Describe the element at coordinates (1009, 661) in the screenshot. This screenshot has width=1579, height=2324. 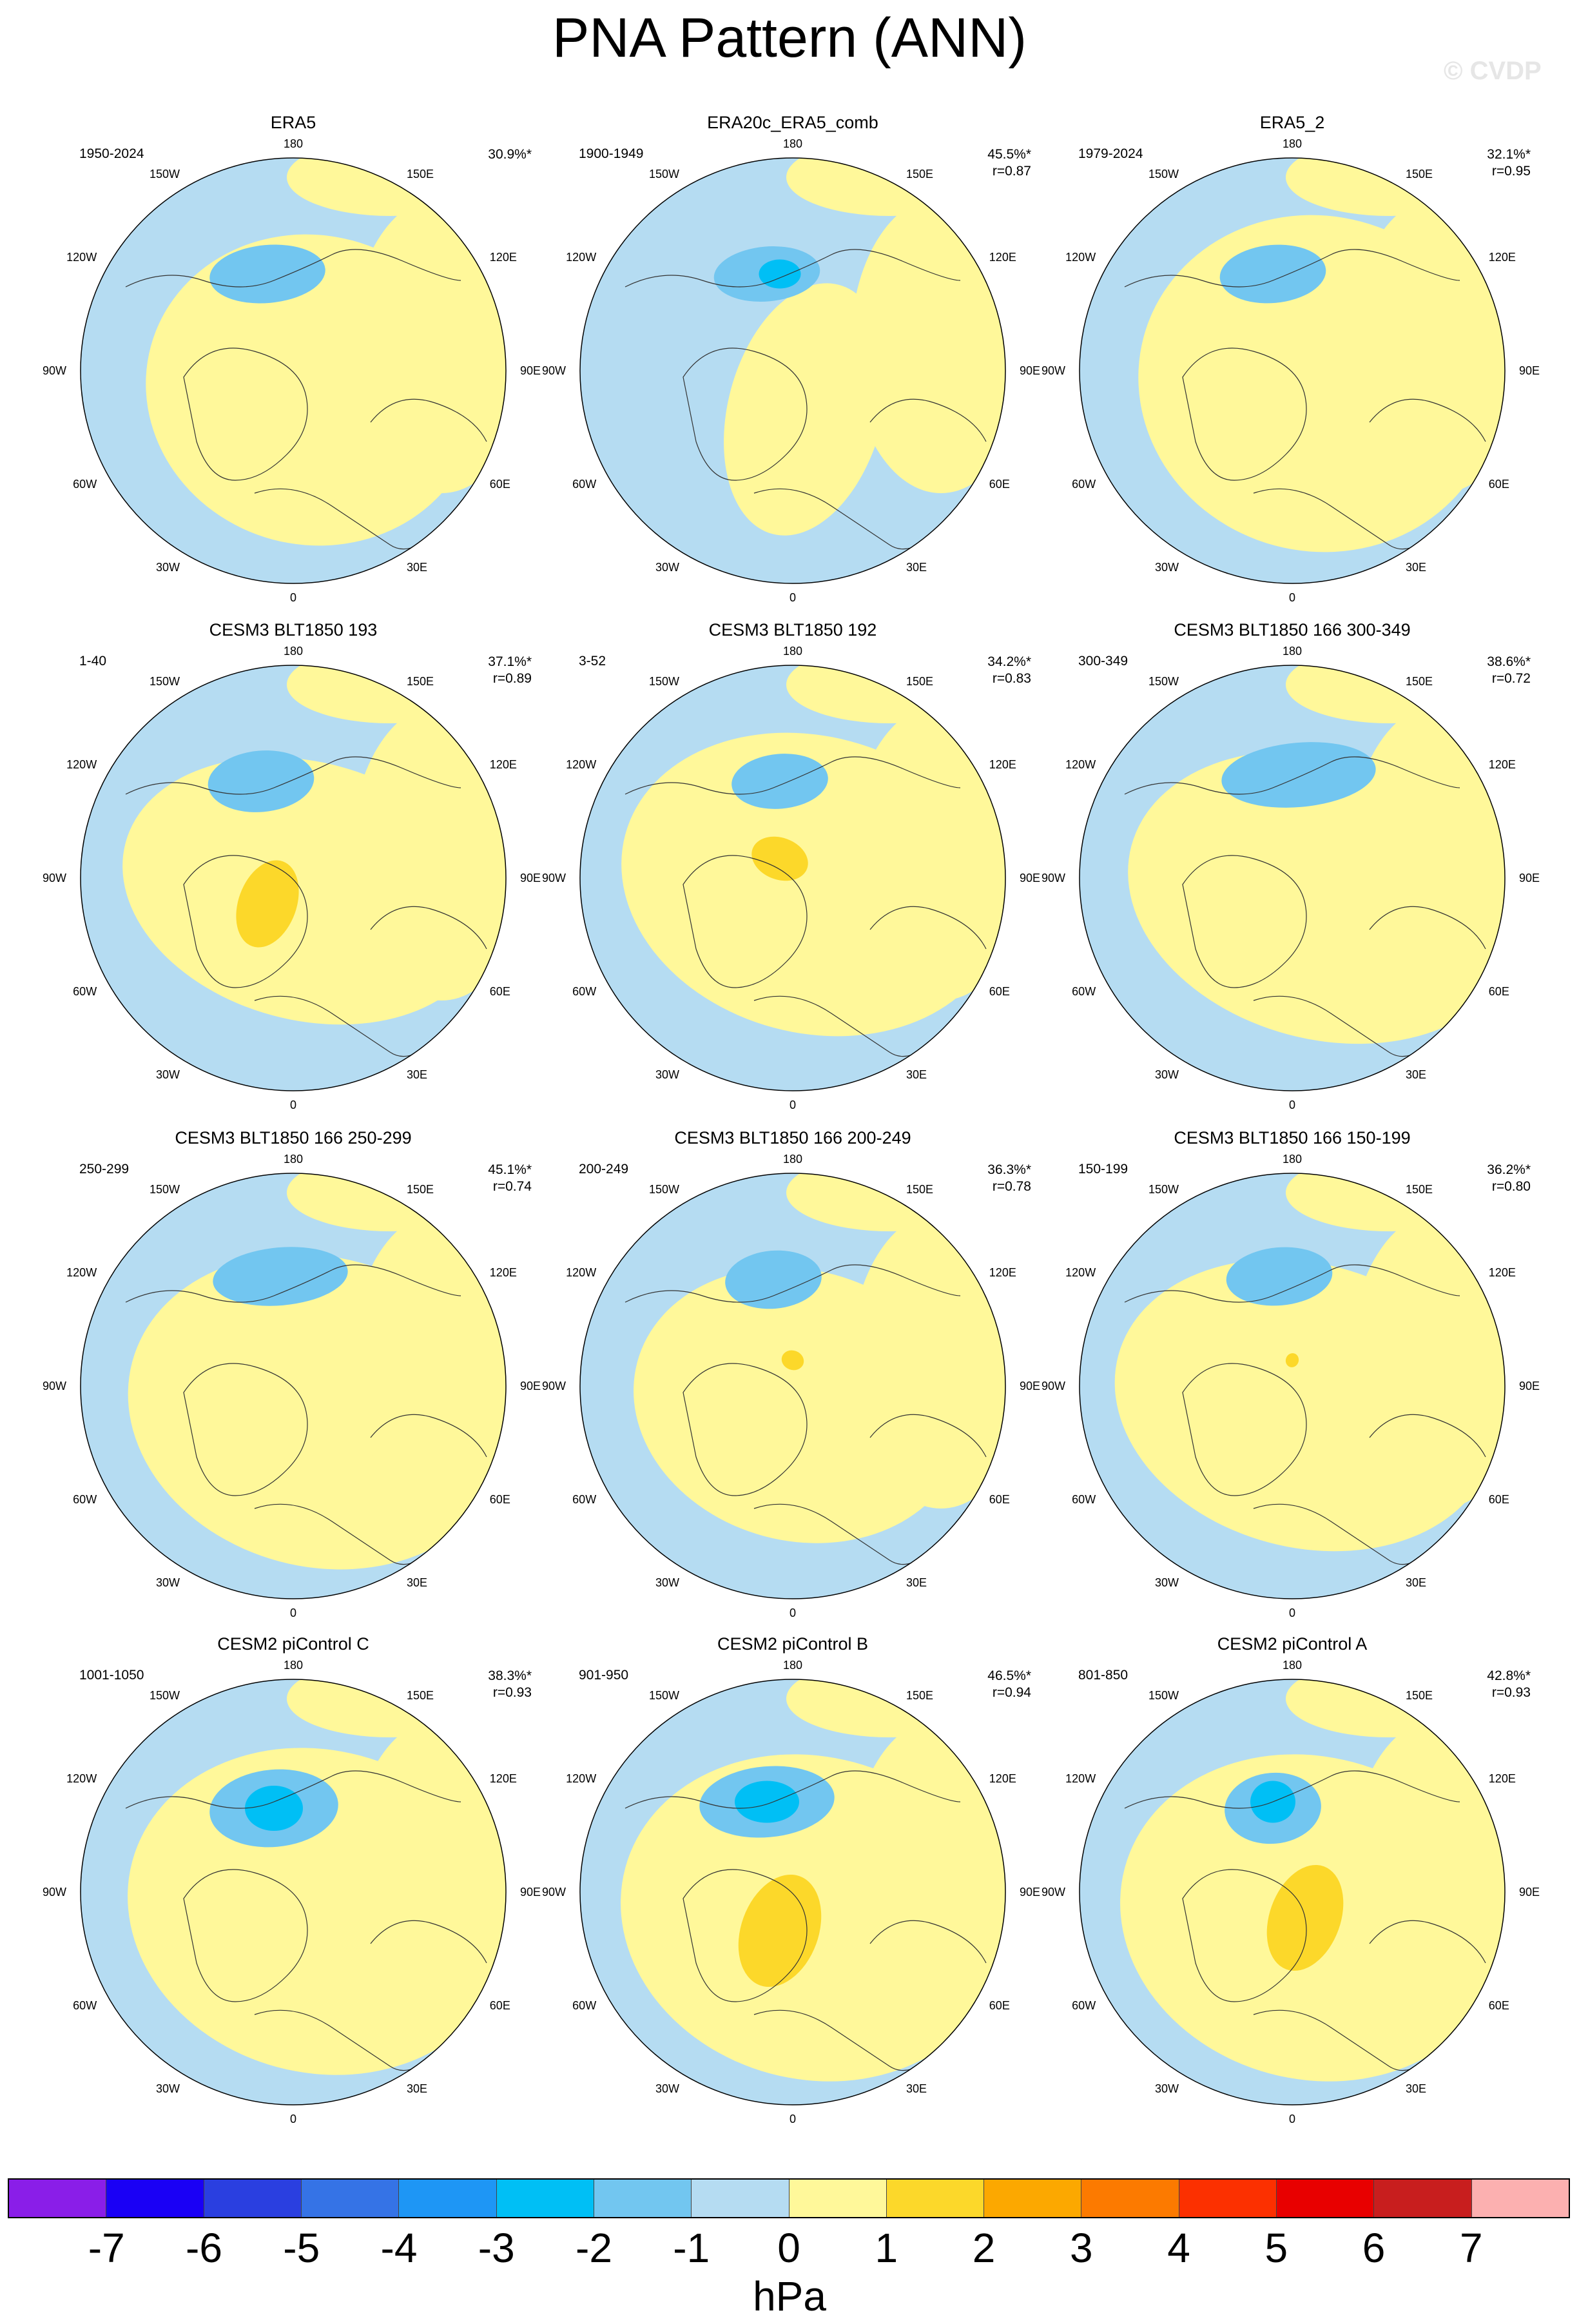
I see `explained-variance: 34.2%*` at that location.